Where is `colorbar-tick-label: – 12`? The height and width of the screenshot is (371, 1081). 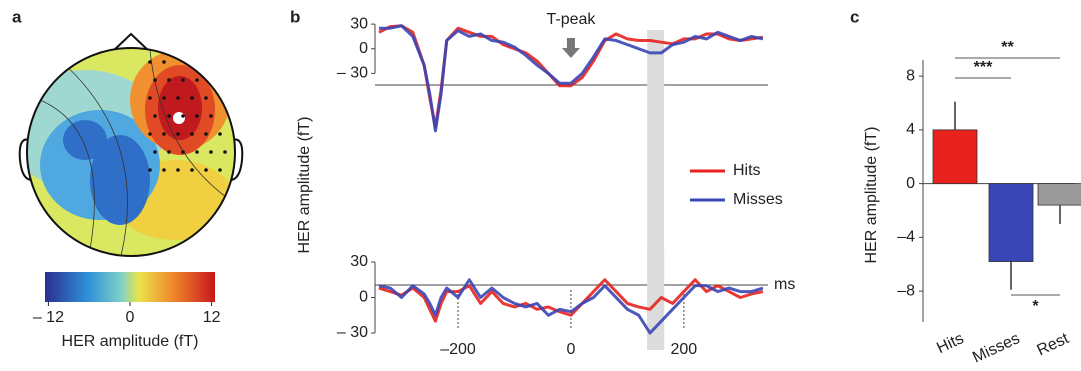
colorbar-tick-label: – 12 is located at coordinates (48, 317).